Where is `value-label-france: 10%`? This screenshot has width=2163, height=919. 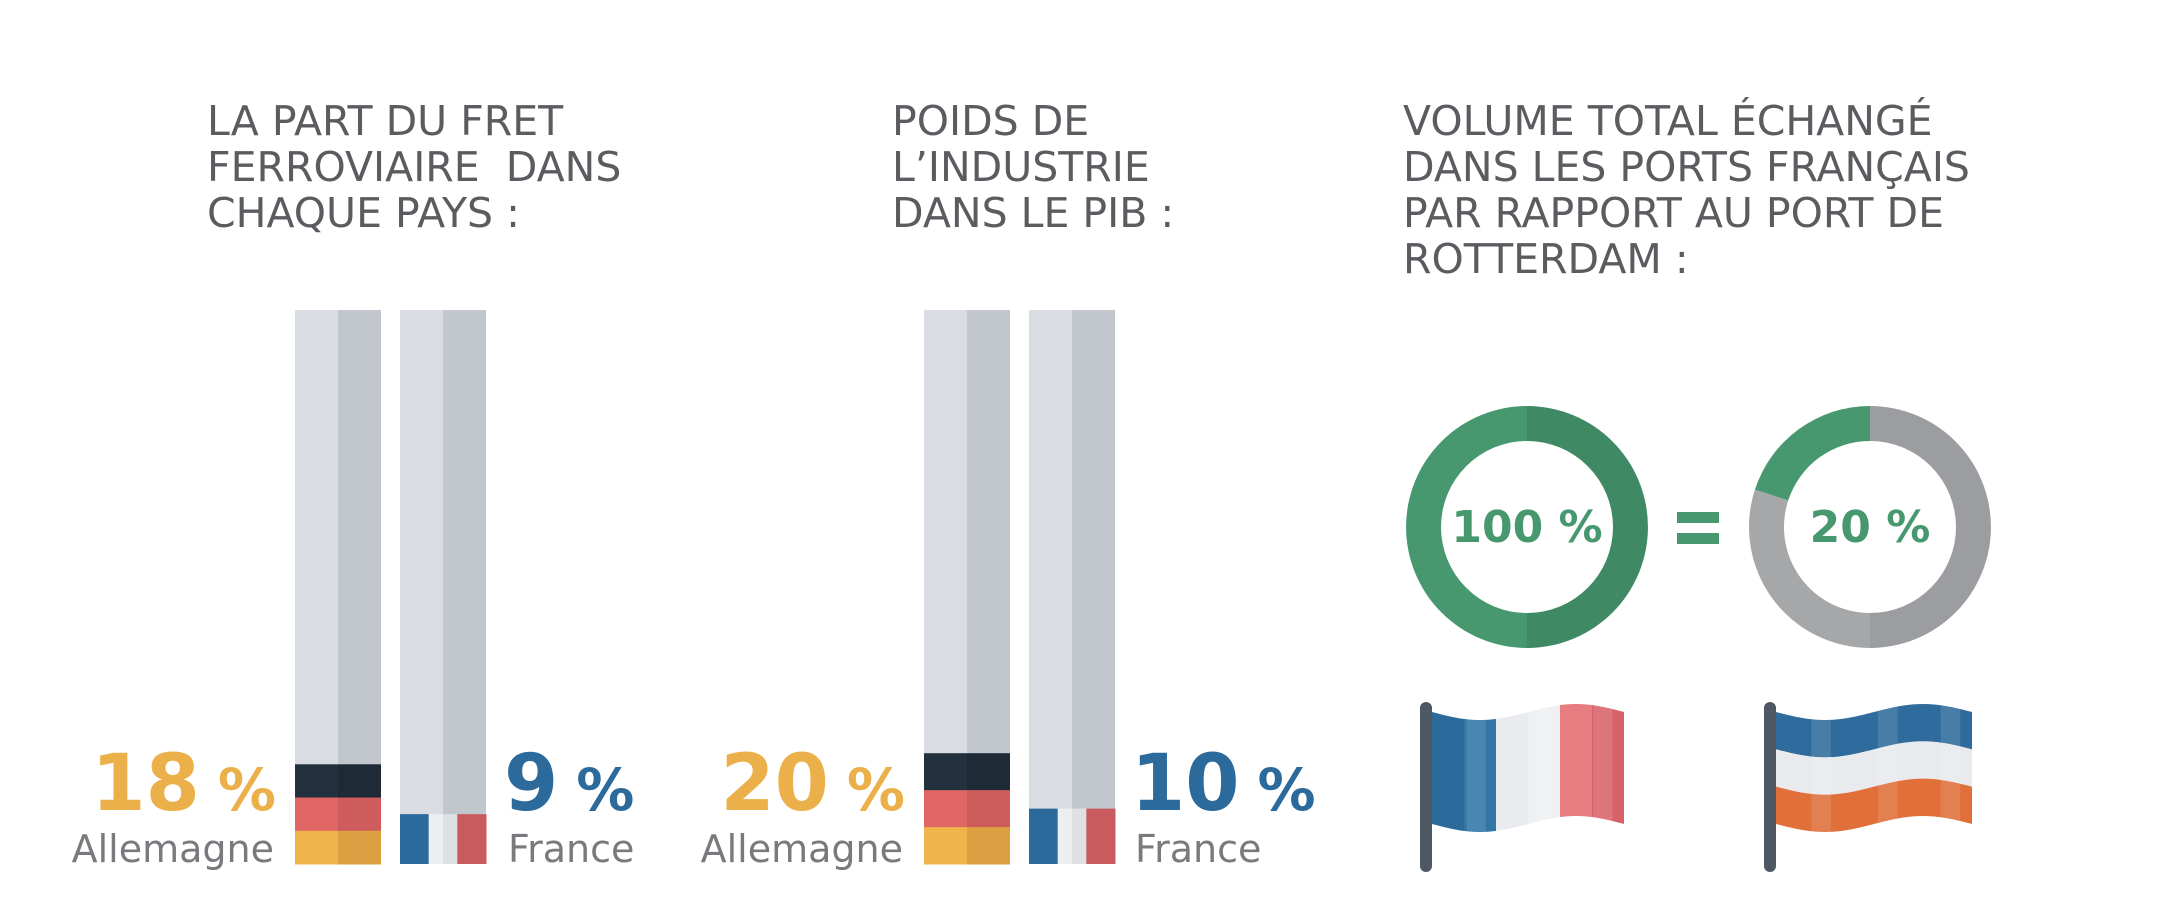
value-label-france: 10% is located at coordinates (1223, 784).